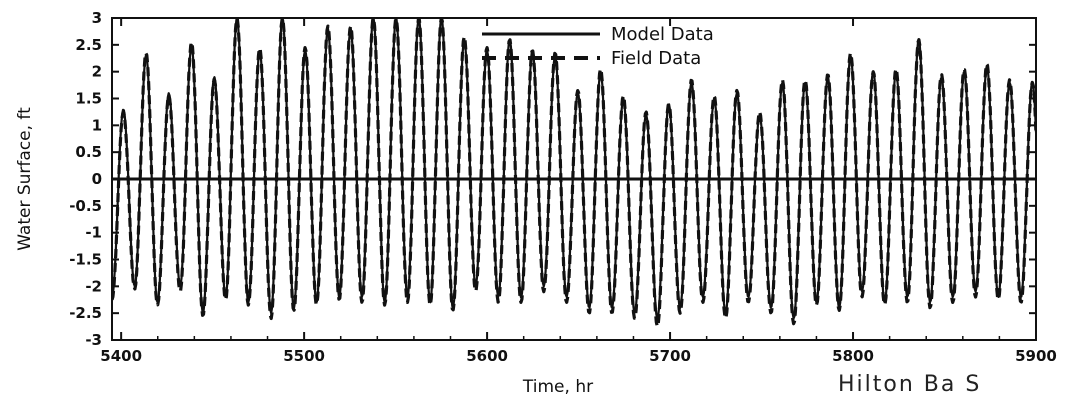 This screenshot has width=1066, height=400. Describe the element at coordinates (93, 233) in the screenshot. I see `y-tick-label: -1` at that location.